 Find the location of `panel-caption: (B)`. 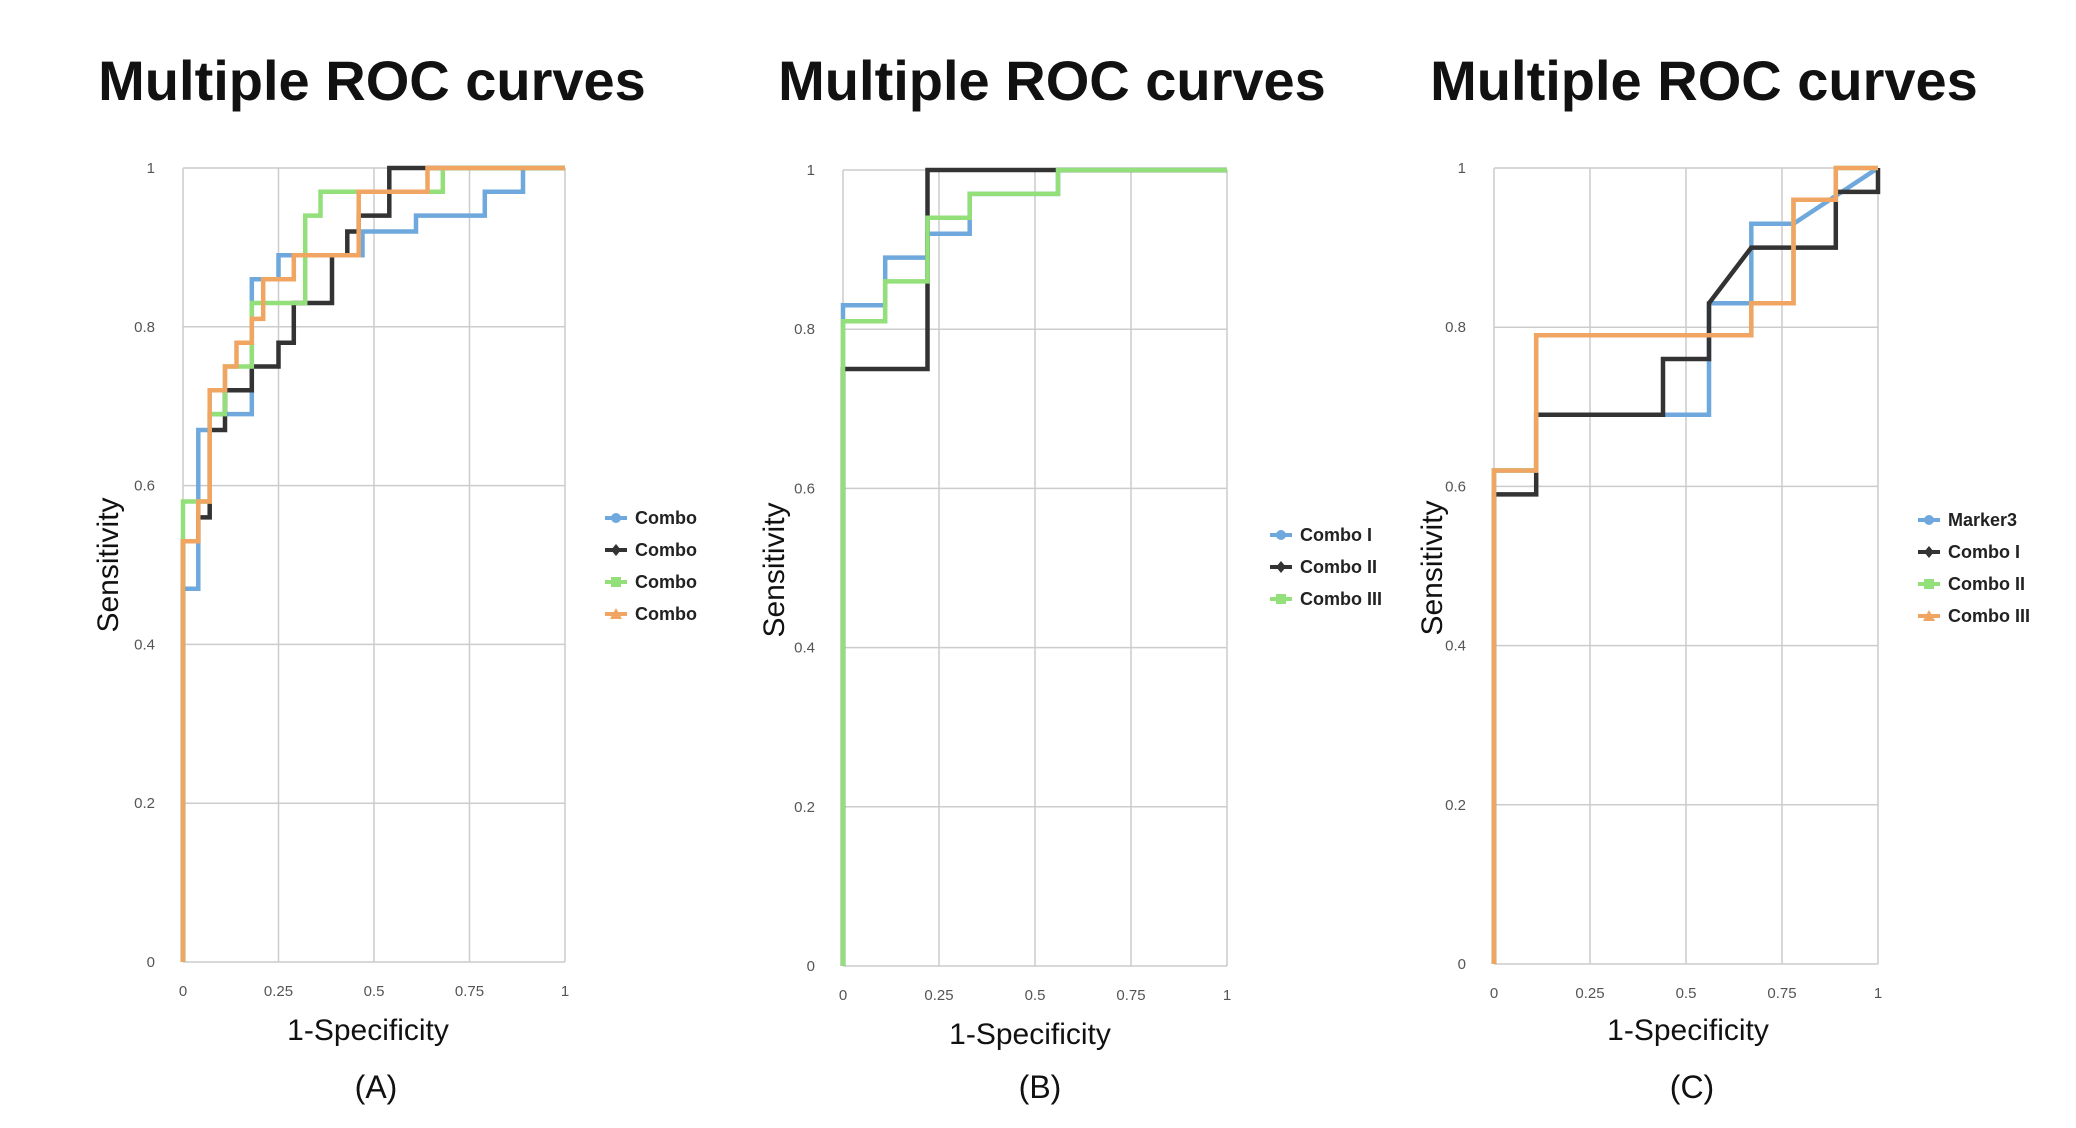

panel-caption: (B) is located at coordinates (1040, 1087).